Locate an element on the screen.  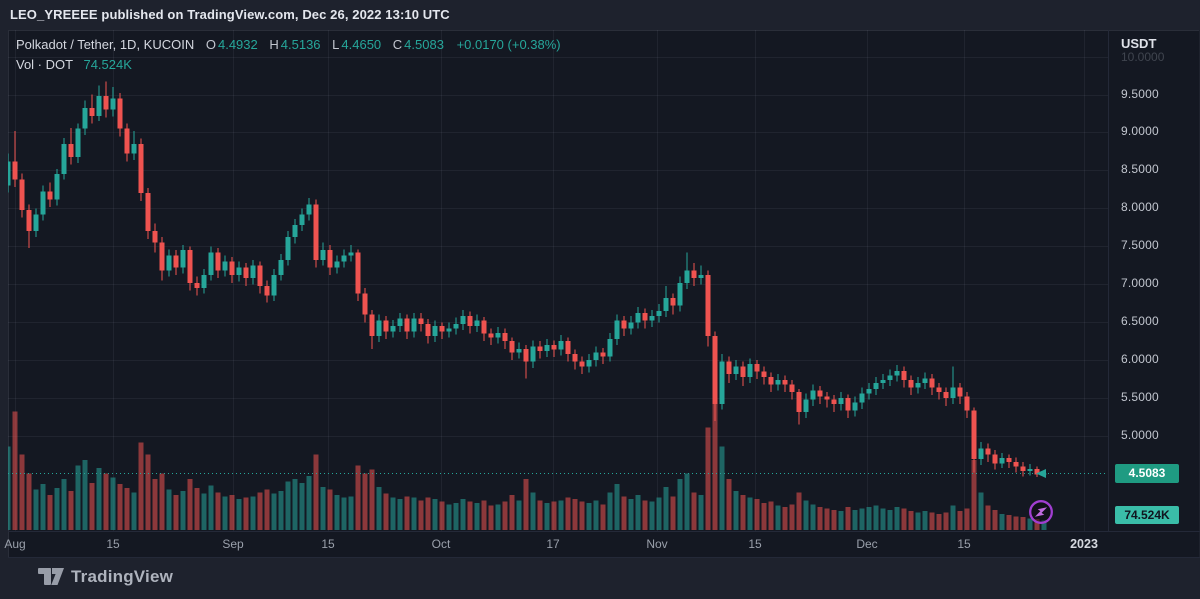
time-axis: Aug 15 Sep 15 Oct 17 Nov 15 Dec 15 2023 is located at coordinates (600, 544).